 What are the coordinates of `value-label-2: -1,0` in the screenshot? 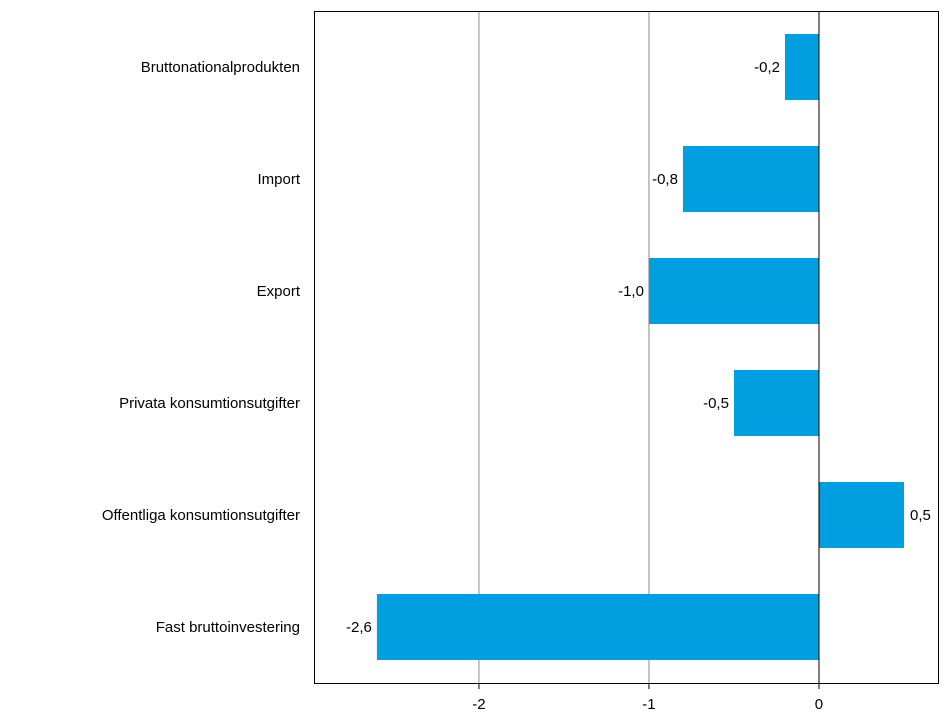 It's located at (631, 291).